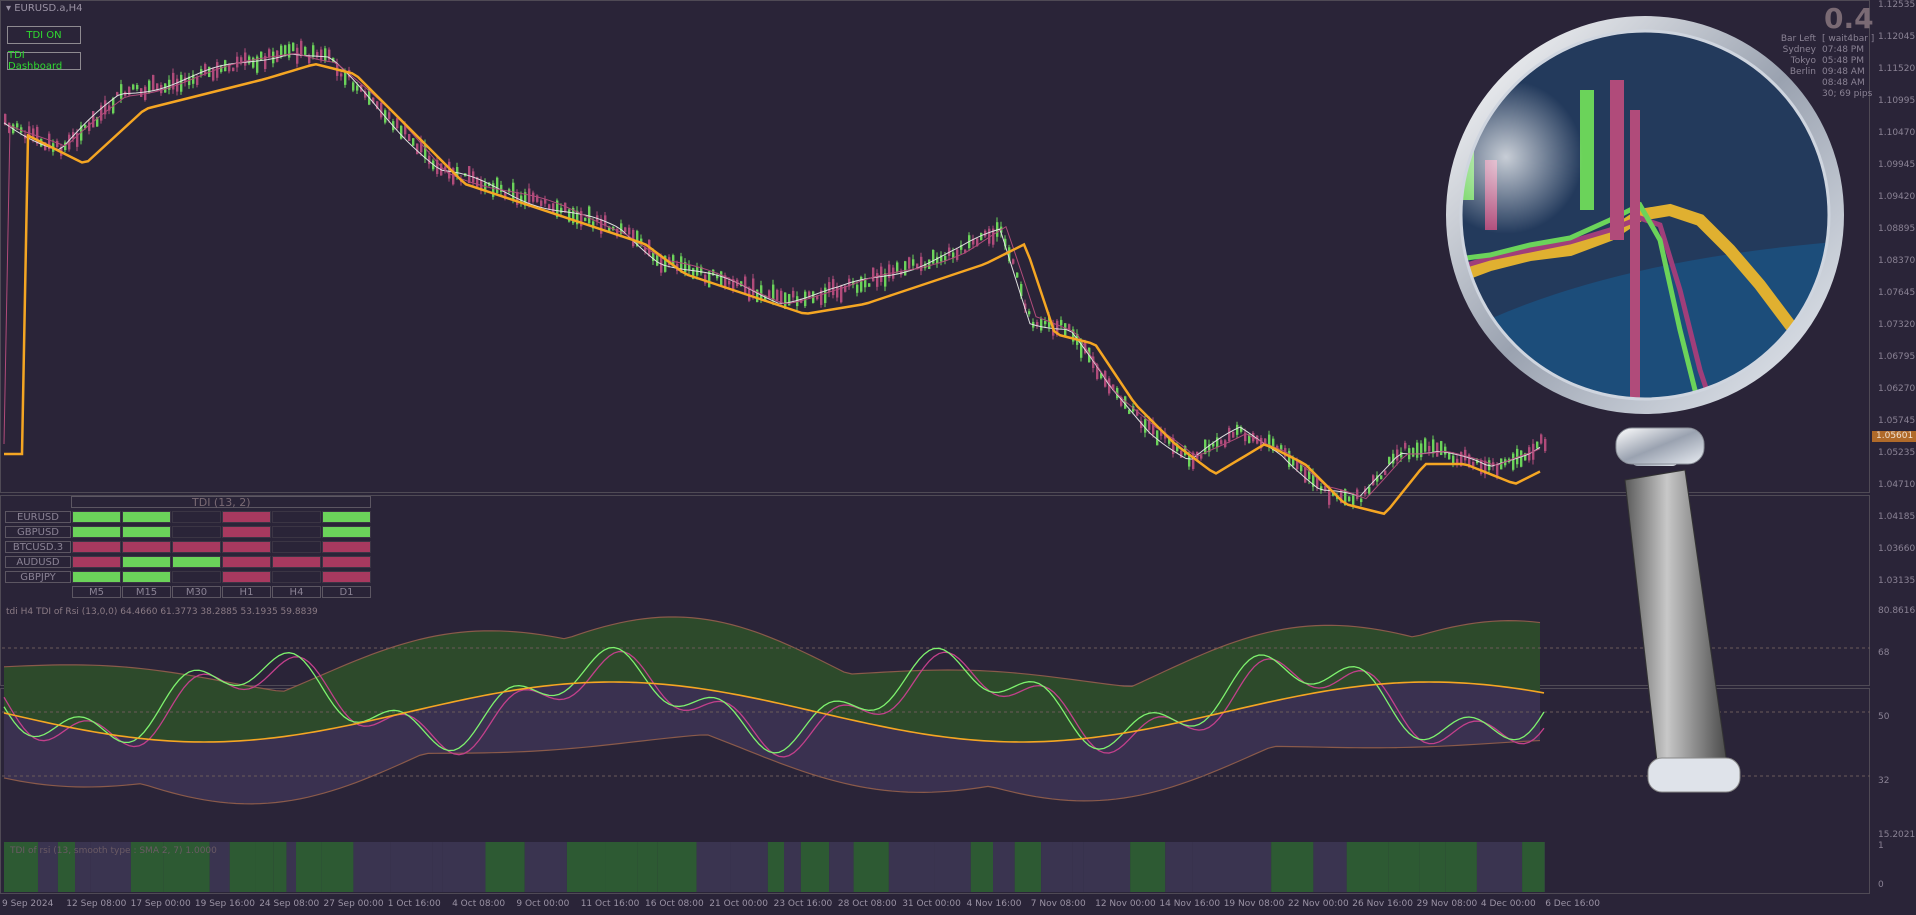  What do you see at coordinates (1382, 904) in the screenshot?
I see `time-tick-label: 26 Nov 16:00` at bounding box center [1382, 904].